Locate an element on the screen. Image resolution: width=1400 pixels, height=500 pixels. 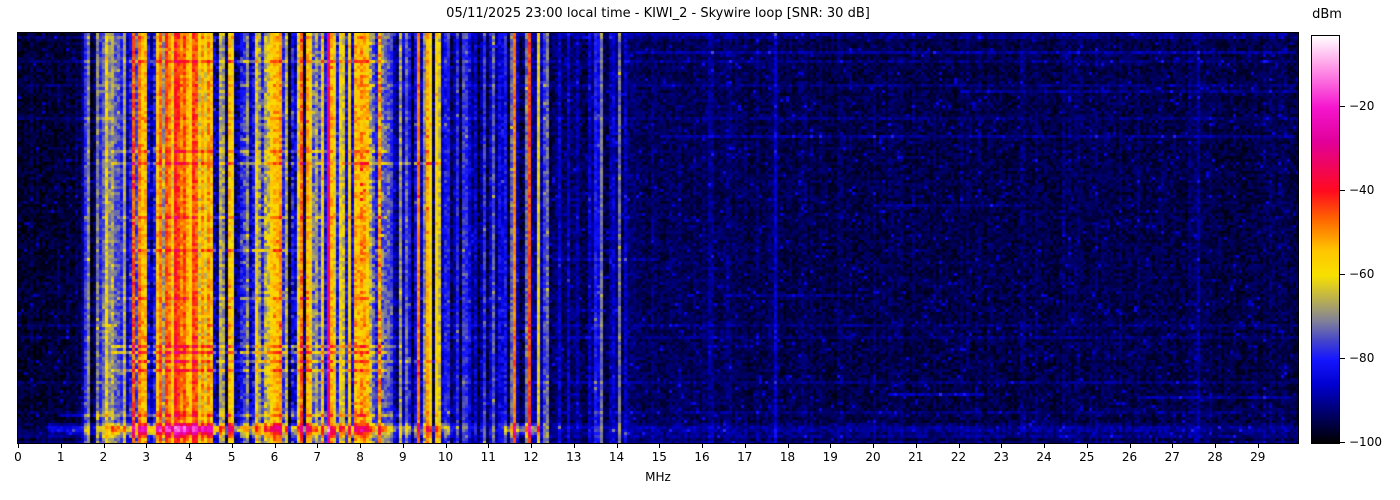
x-tick-label: 22 is located at coordinates (958, 457).